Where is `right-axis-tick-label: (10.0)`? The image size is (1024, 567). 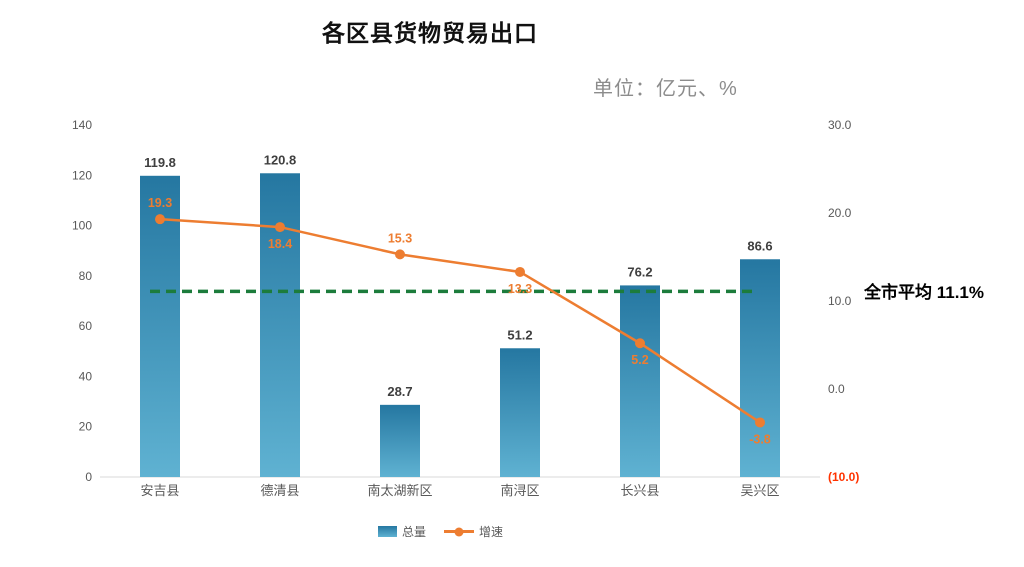
right-axis-tick-label: (10.0) is located at coordinates (843, 477).